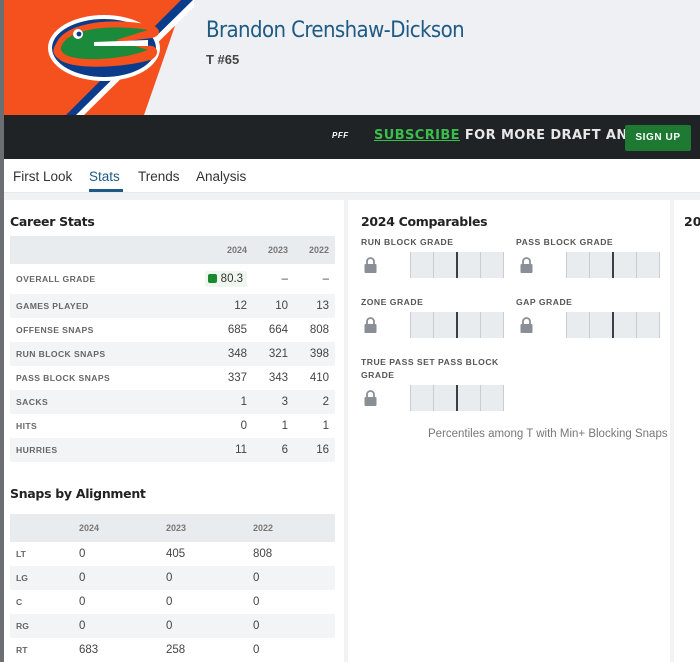 The image size is (700, 662). I want to click on team-logo-area, so click(99, 57).